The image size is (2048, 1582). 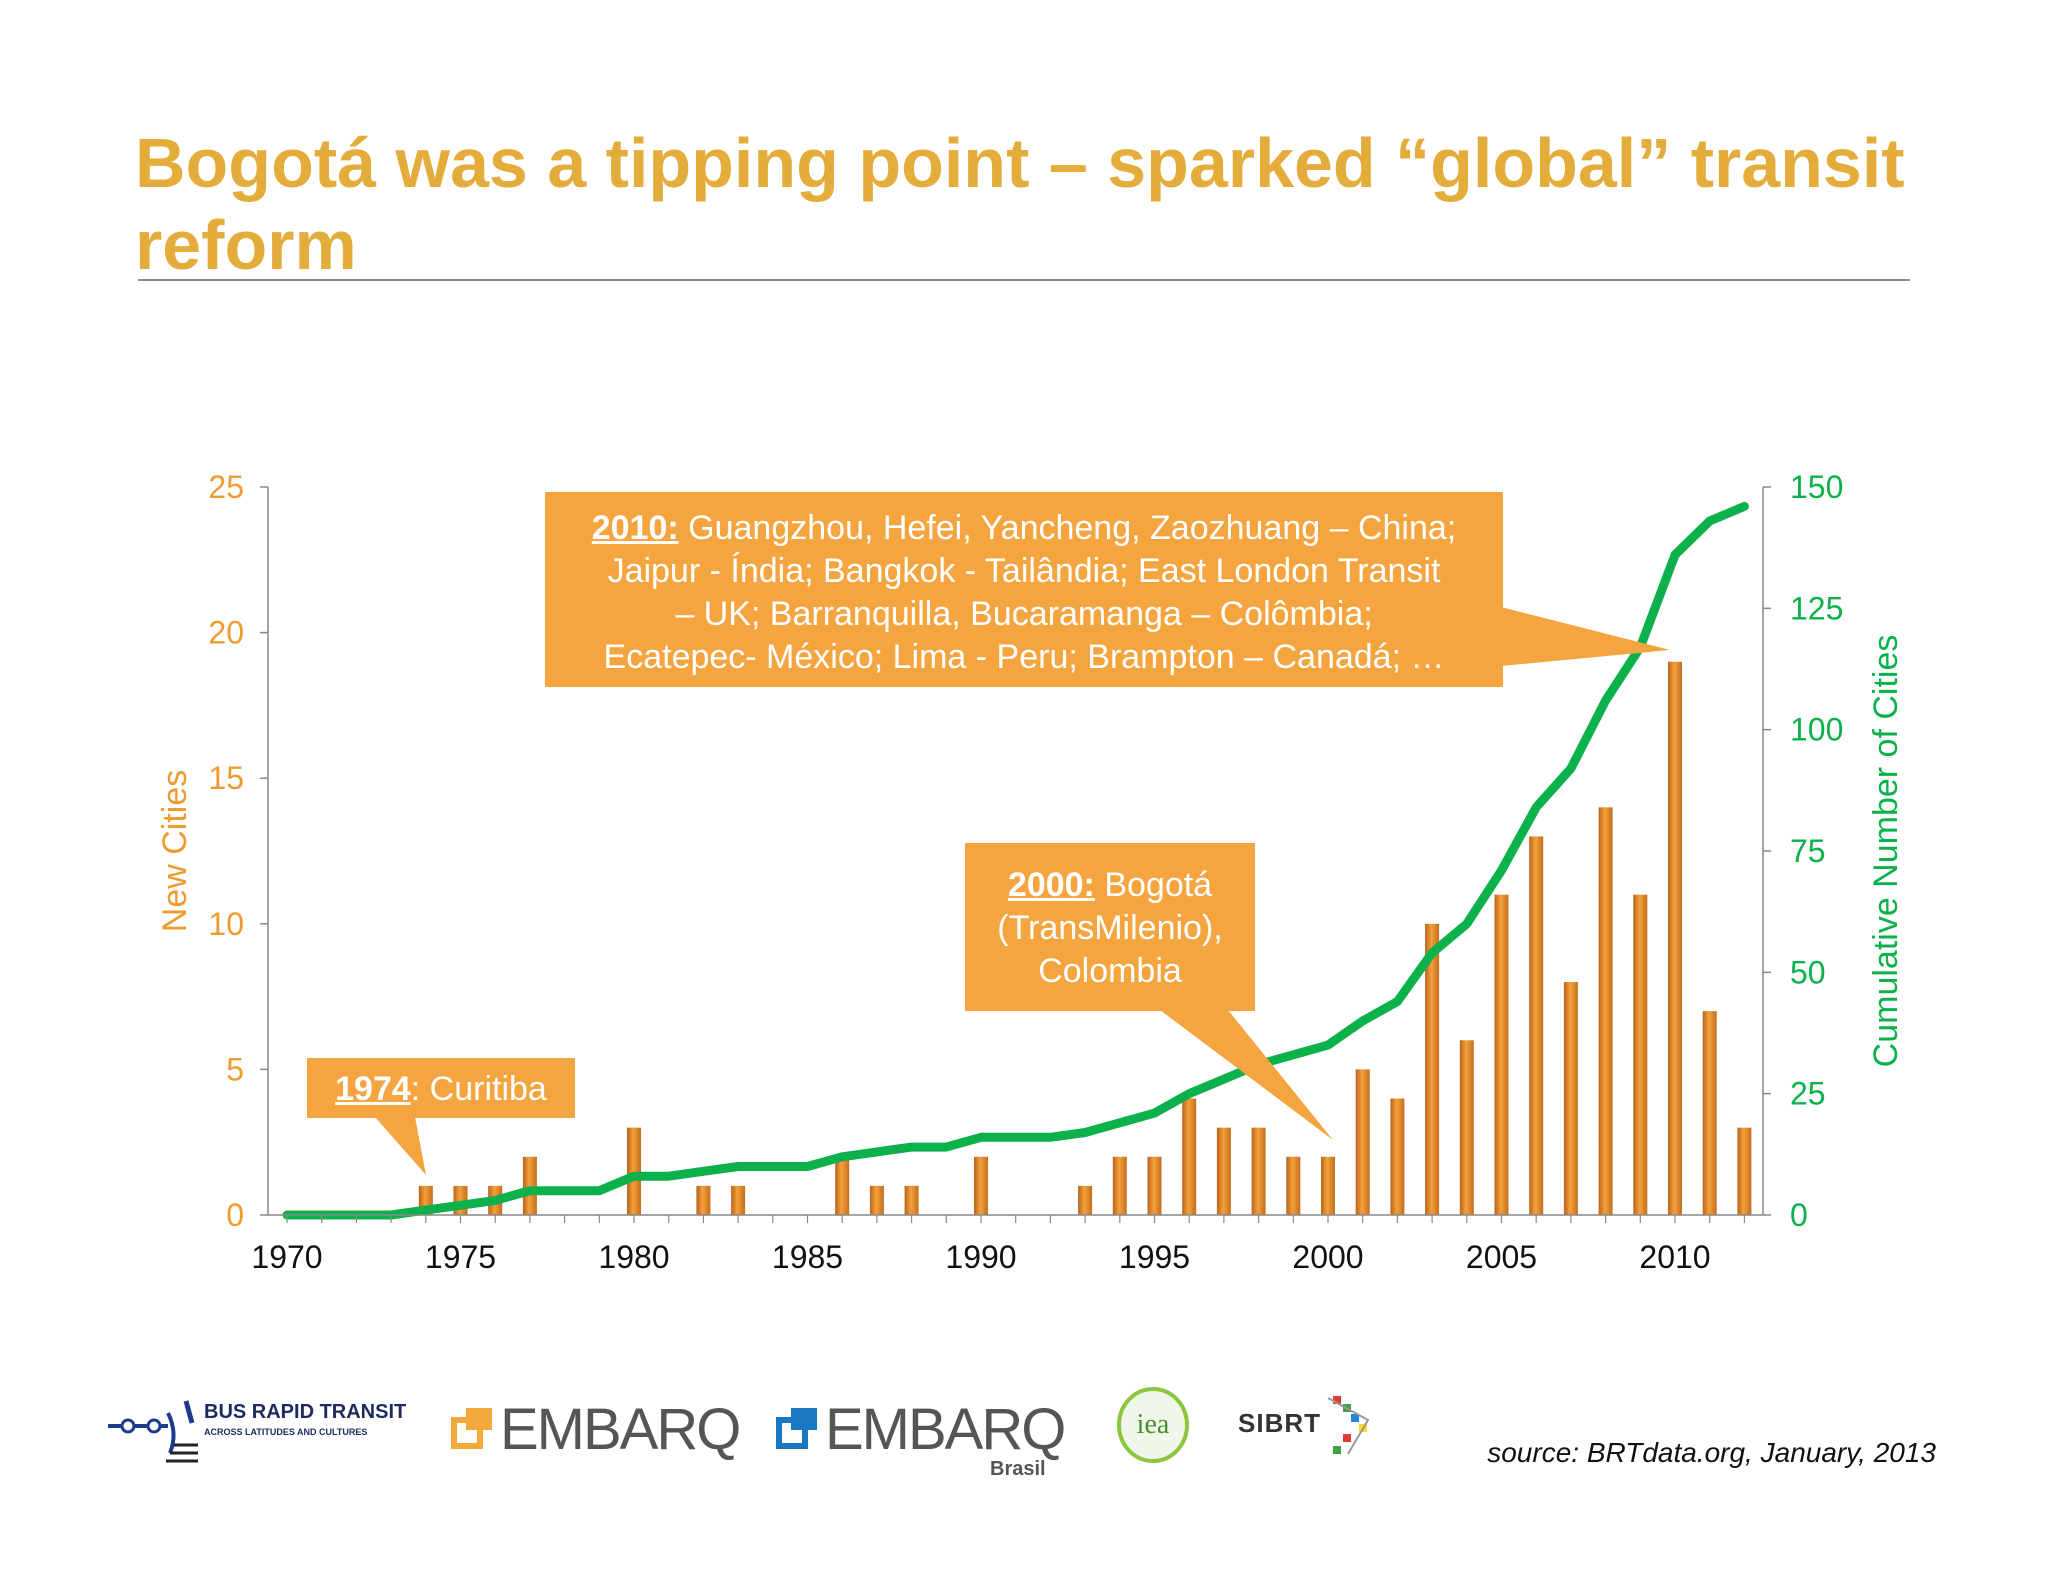 What do you see at coordinates (1808, 1094) in the screenshot?
I see `y-right-tick-label: 25` at bounding box center [1808, 1094].